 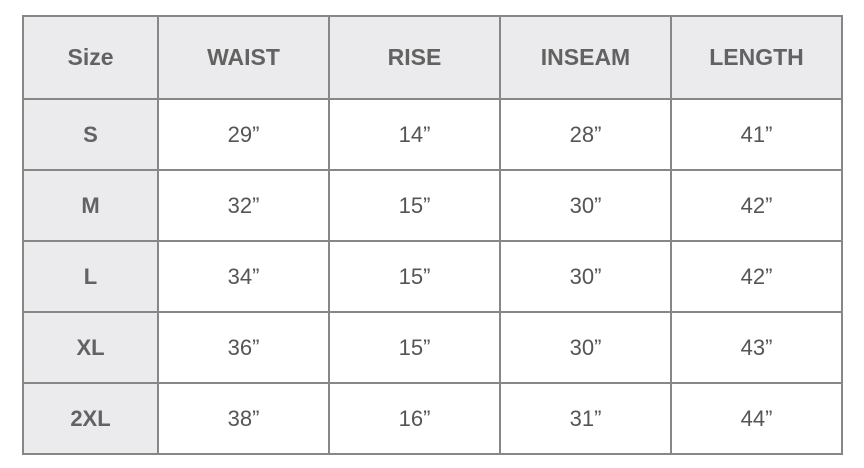 I want to click on size-cell: L, so click(x=90, y=276).